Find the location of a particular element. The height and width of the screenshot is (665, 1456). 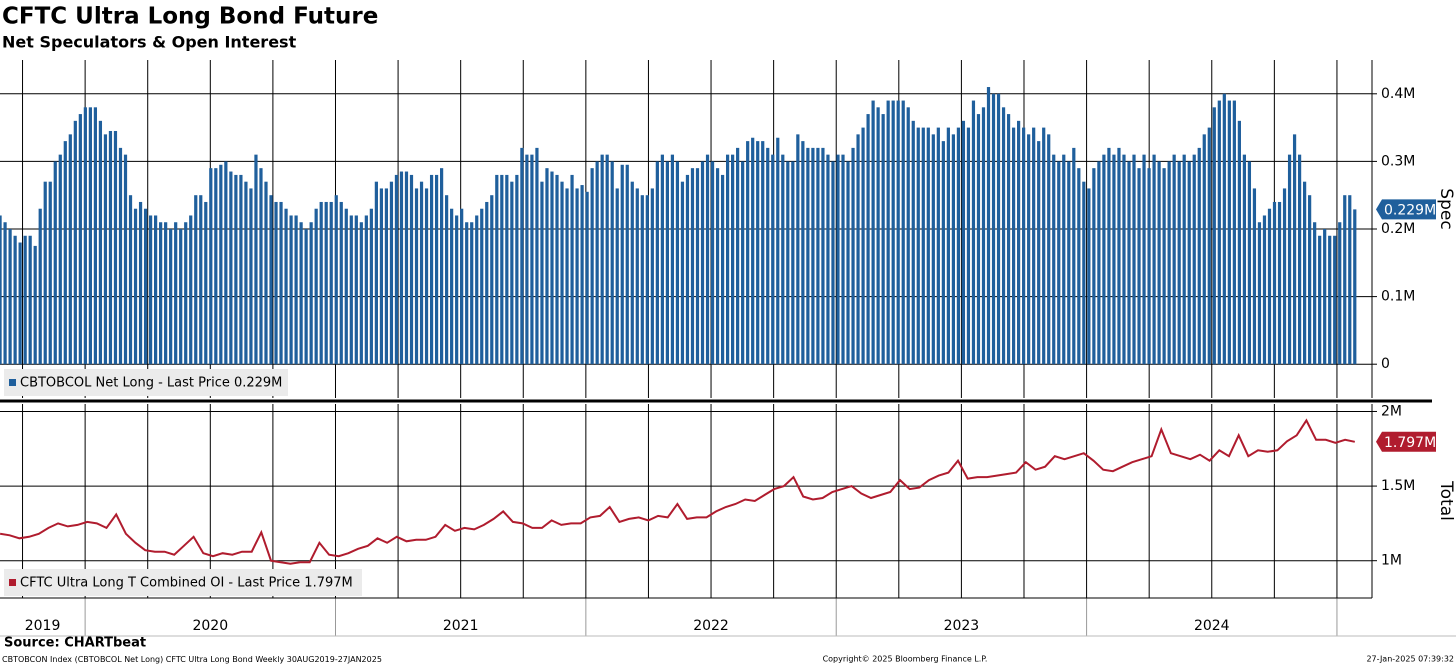

legend-swatch is located at coordinates (12, 382).